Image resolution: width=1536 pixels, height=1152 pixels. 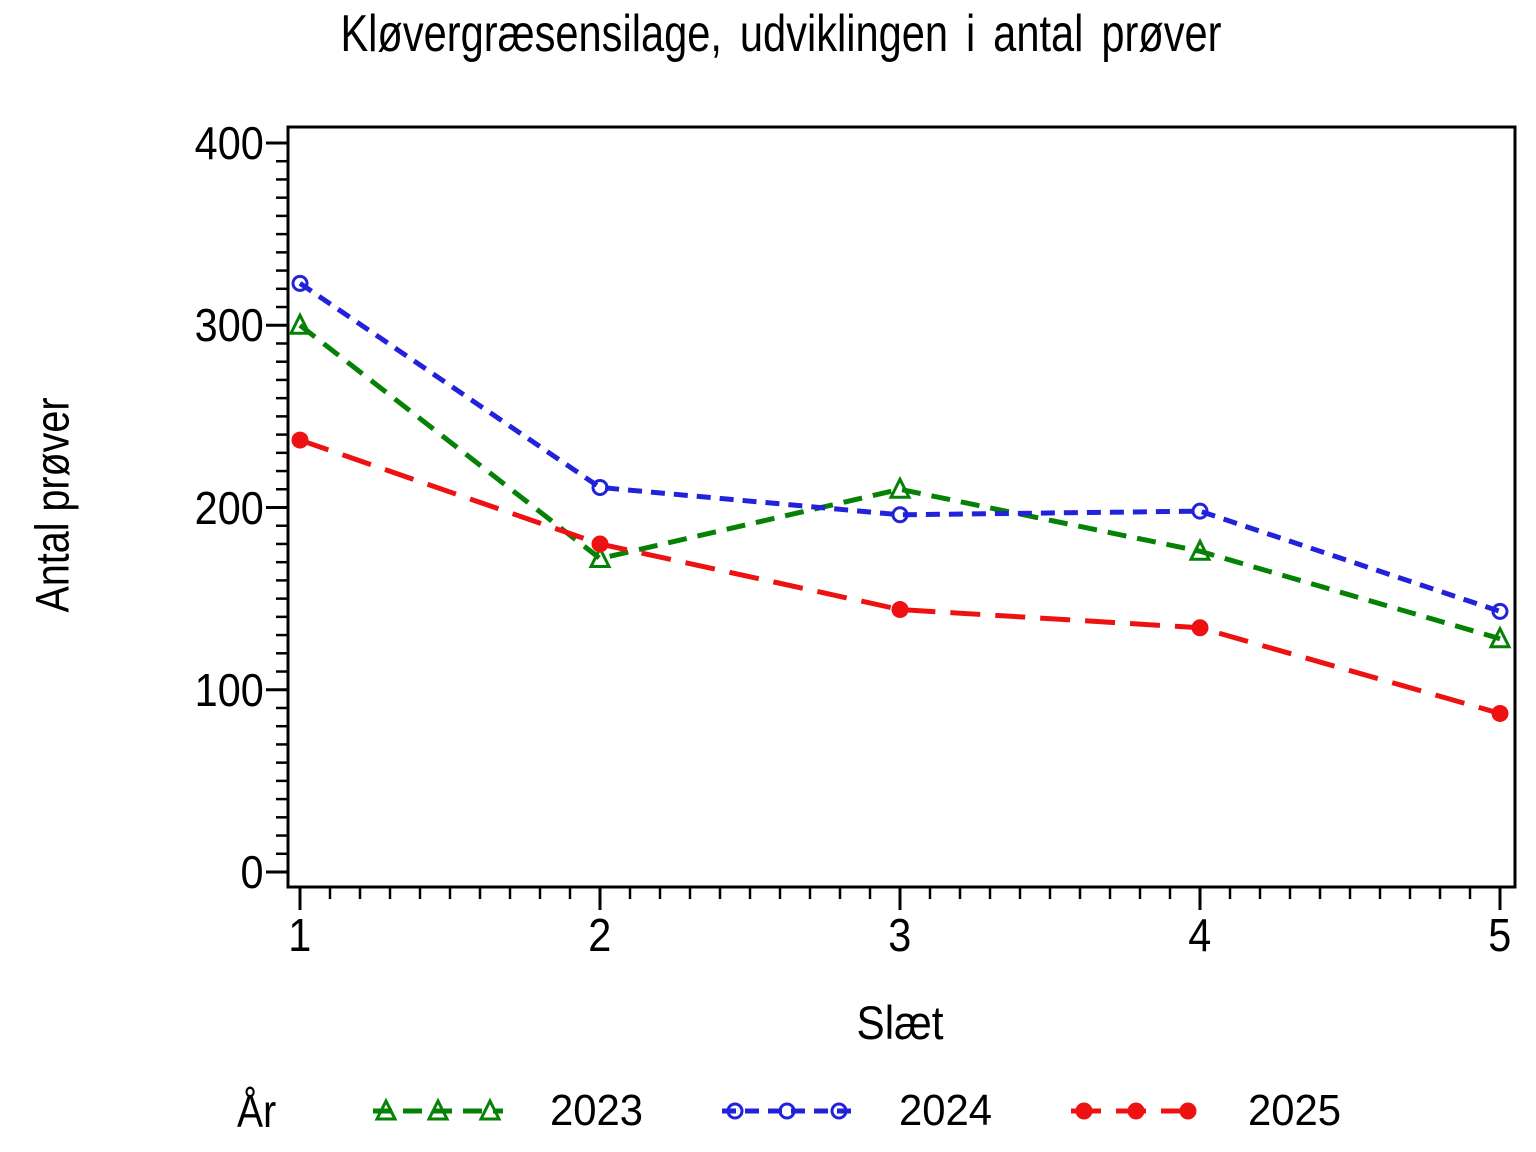 I want to click on legend: År 2023 2024 2025, so click(x=827, y=1111).